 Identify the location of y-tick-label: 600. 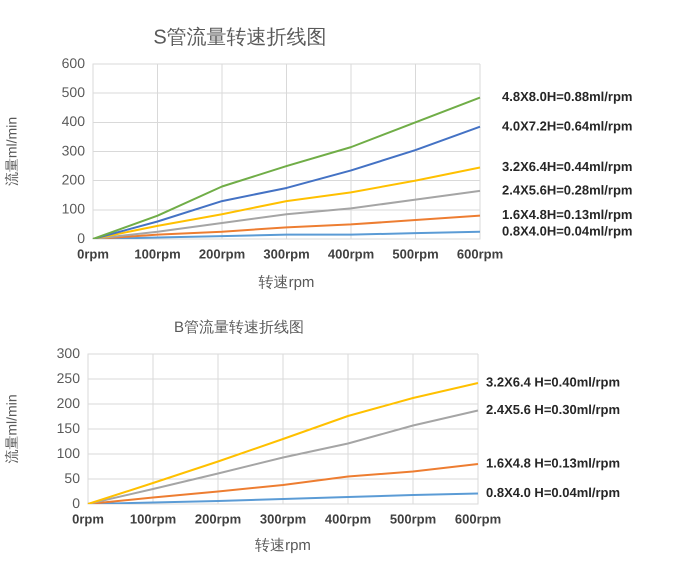
(74, 62).